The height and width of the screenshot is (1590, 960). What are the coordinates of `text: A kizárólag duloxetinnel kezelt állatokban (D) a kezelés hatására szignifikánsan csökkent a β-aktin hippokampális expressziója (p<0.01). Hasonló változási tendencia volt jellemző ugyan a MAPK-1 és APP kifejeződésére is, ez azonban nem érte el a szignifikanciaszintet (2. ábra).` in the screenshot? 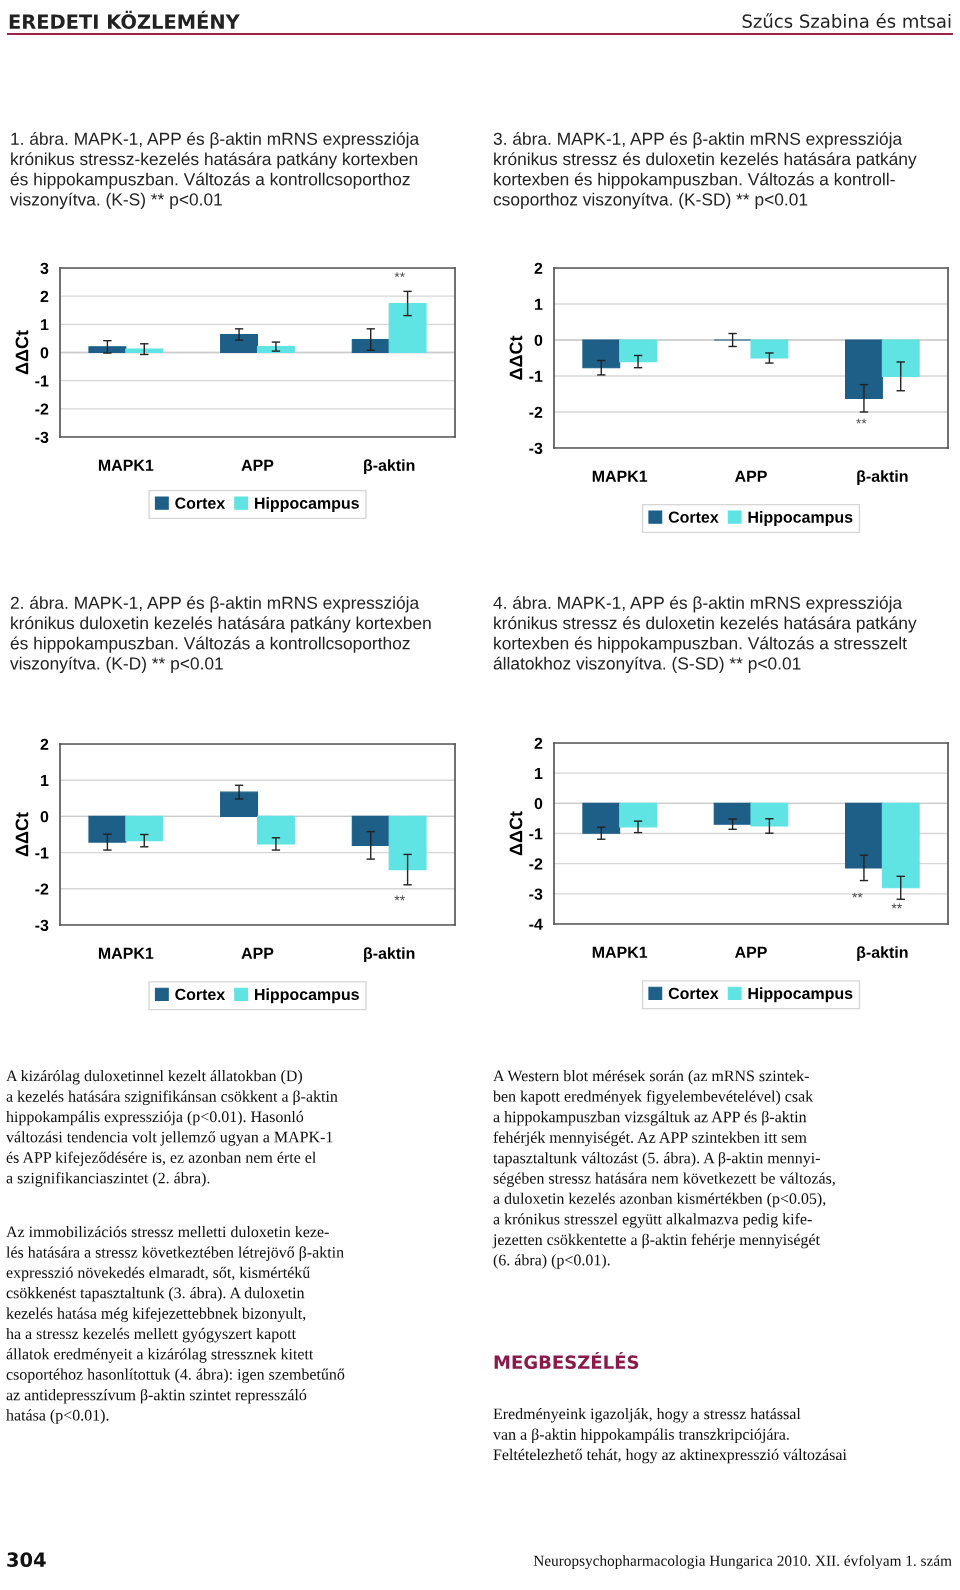 It's located at (172, 1128).